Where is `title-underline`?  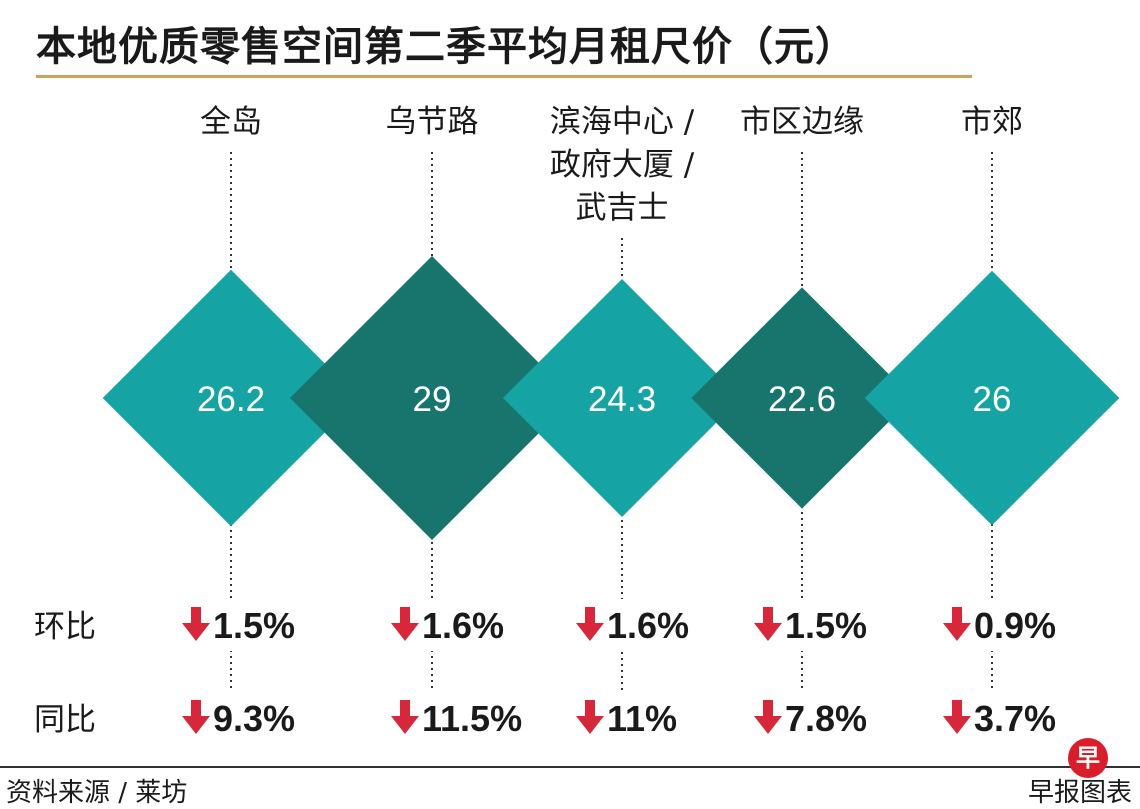
title-underline is located at coordinates (504, 76).